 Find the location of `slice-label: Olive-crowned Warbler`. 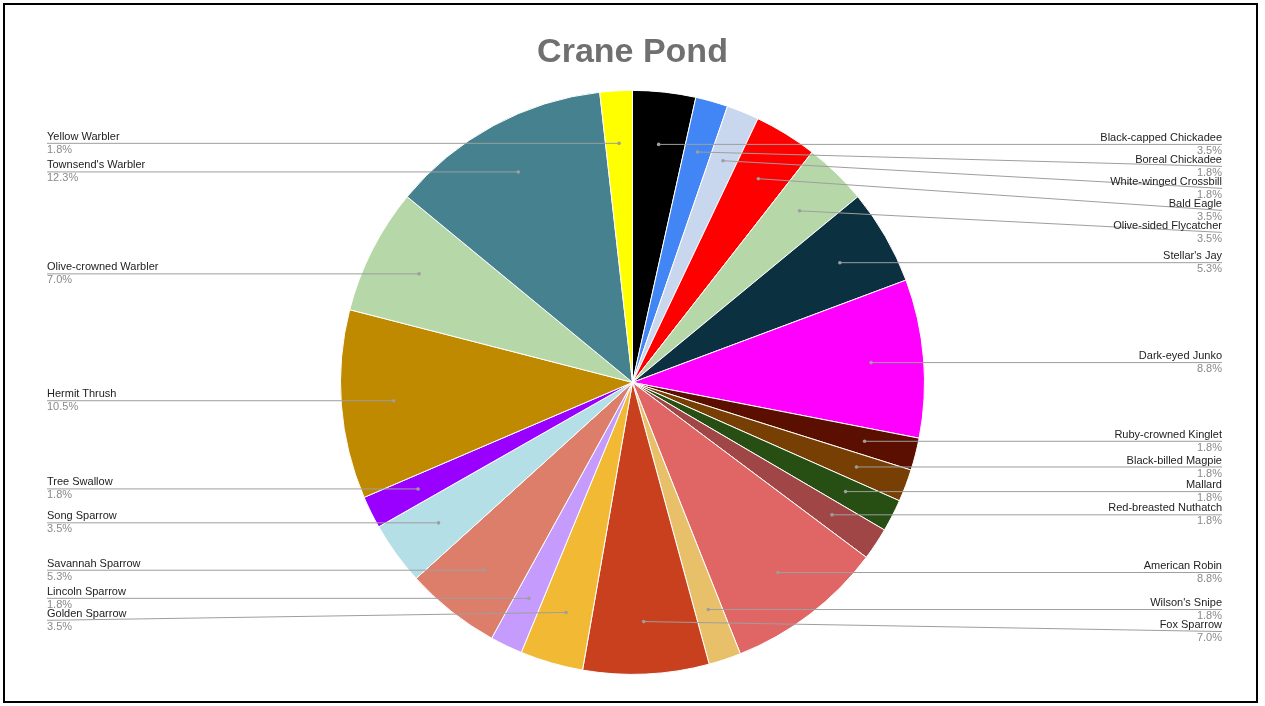

slice-label: Olive-crowned Warbler is located at coordinates (103, 266).